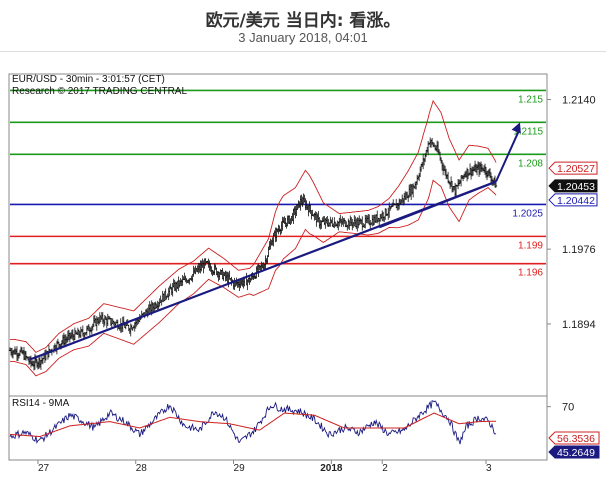 Image resolution: width=606 pixels, height=484 pixels. What do you see at coordinates (576, 187) in the screenshot?
I see `price-tag-label: 1.20453` at bounding box center [576, 187].